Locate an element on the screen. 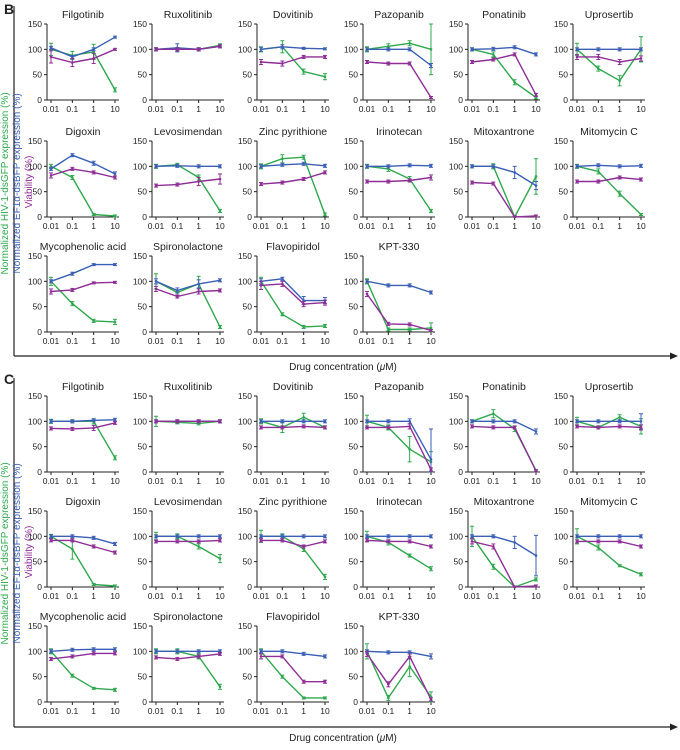 Image resolution: width=680 pixels, height=750 pixels. subplot: Mitomycin C 0 50 100 150 0.01 0.1 1 10 is located at coordinates (600, 548).